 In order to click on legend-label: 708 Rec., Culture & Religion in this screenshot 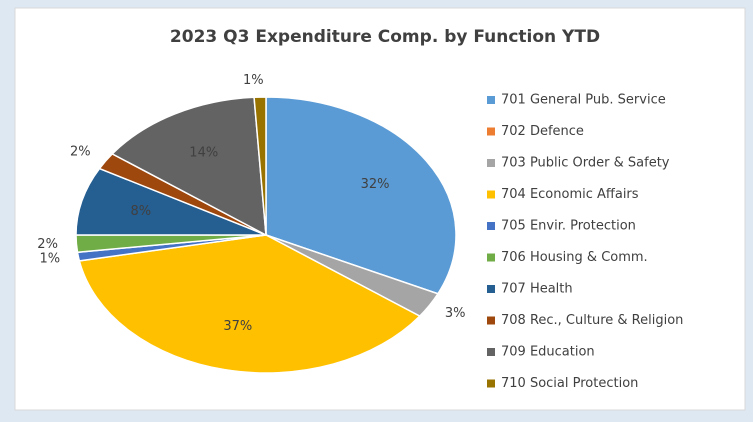, I will do `click(592, 320)`.